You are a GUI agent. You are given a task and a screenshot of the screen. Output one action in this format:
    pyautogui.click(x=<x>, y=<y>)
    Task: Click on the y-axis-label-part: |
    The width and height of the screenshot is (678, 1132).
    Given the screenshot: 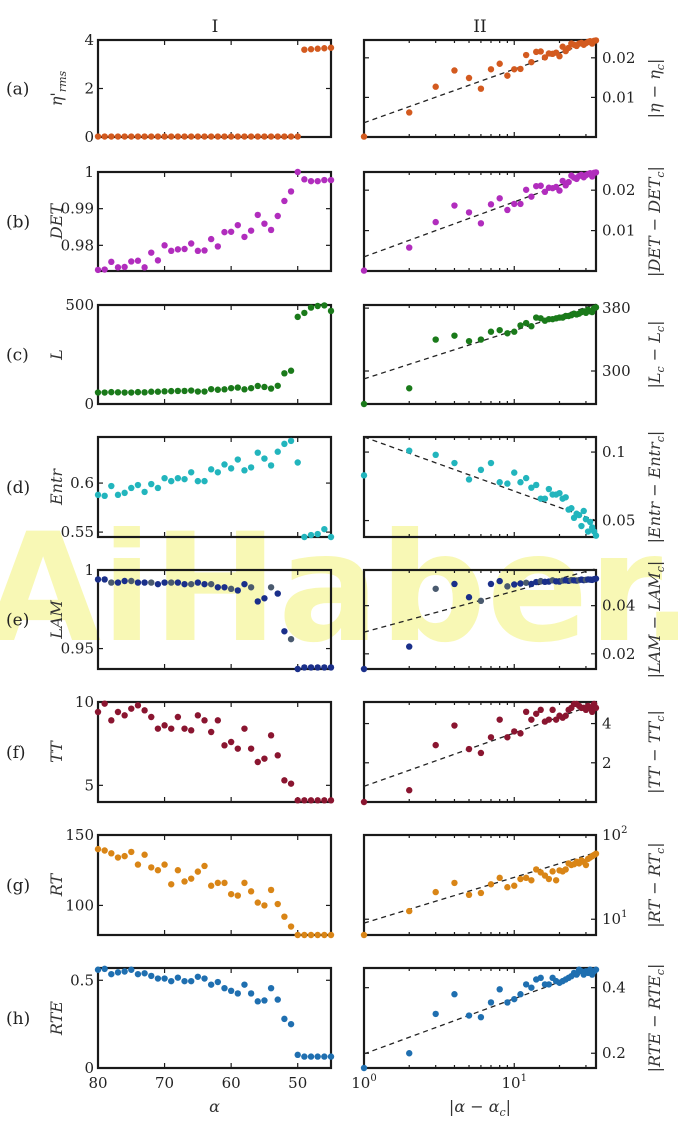 What is the action you would take?
    pyautogui.click(x=654, y=323)
    